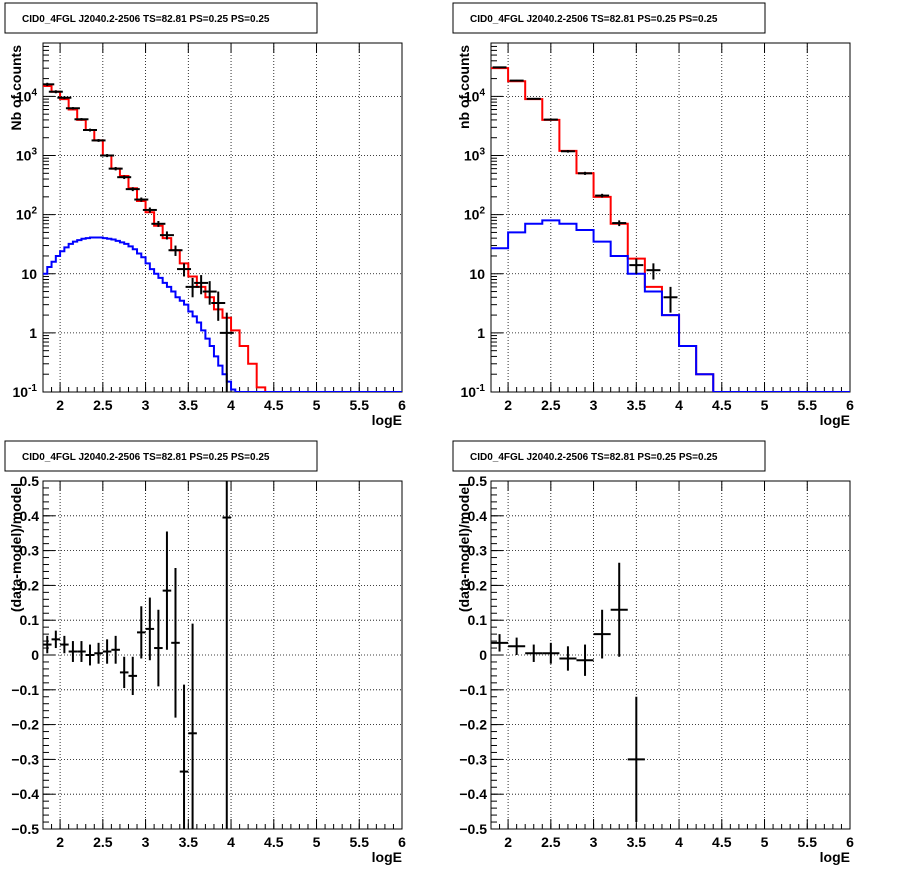 The width and height of the screenshot is (898, 875). I want to click on x-tick-label: 3.5, so click(189, 405).